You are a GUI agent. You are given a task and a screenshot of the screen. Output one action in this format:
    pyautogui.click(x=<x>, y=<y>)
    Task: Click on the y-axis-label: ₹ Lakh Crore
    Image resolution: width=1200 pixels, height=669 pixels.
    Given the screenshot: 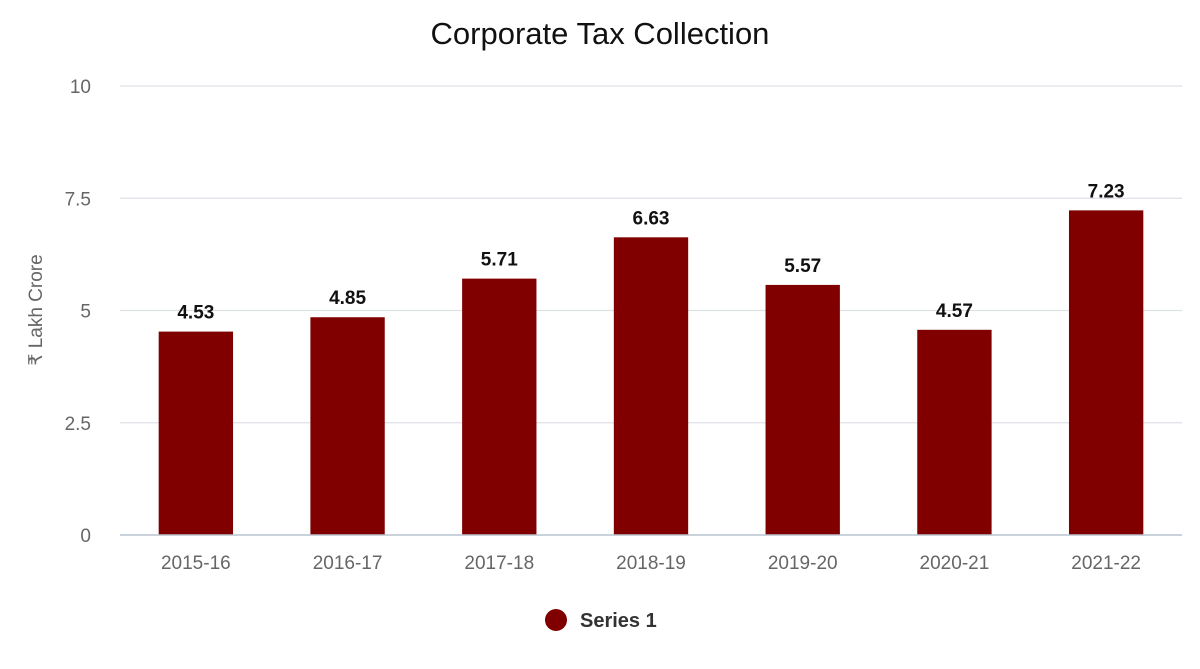 What is the action you would take?
    pyautogui.click(x=36, y=309)
    